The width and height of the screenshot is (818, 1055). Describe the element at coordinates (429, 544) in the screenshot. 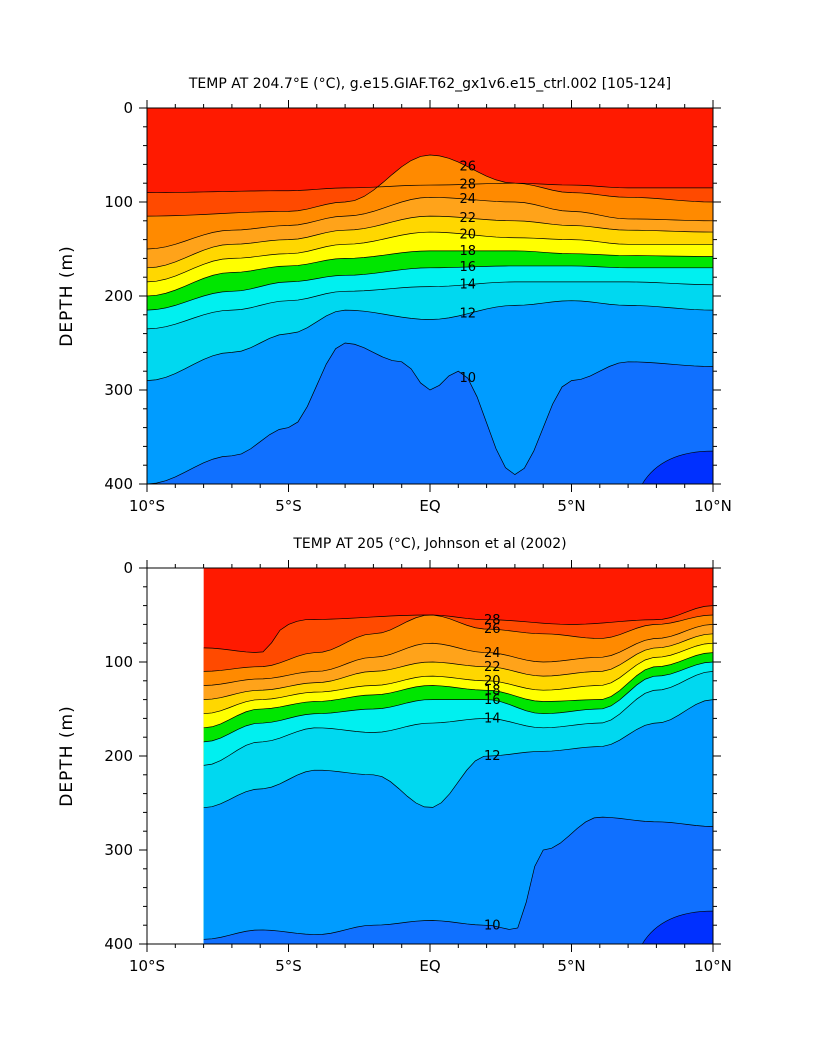

I see `panel-title: TEMP AT 205 (°C), Johnson et al (2002)` at that location.